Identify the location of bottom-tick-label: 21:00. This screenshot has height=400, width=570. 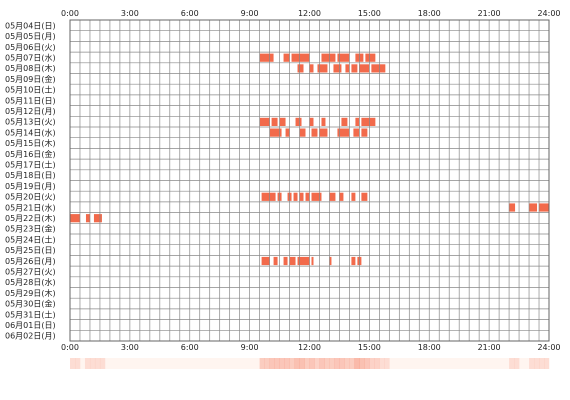
(489, 347).